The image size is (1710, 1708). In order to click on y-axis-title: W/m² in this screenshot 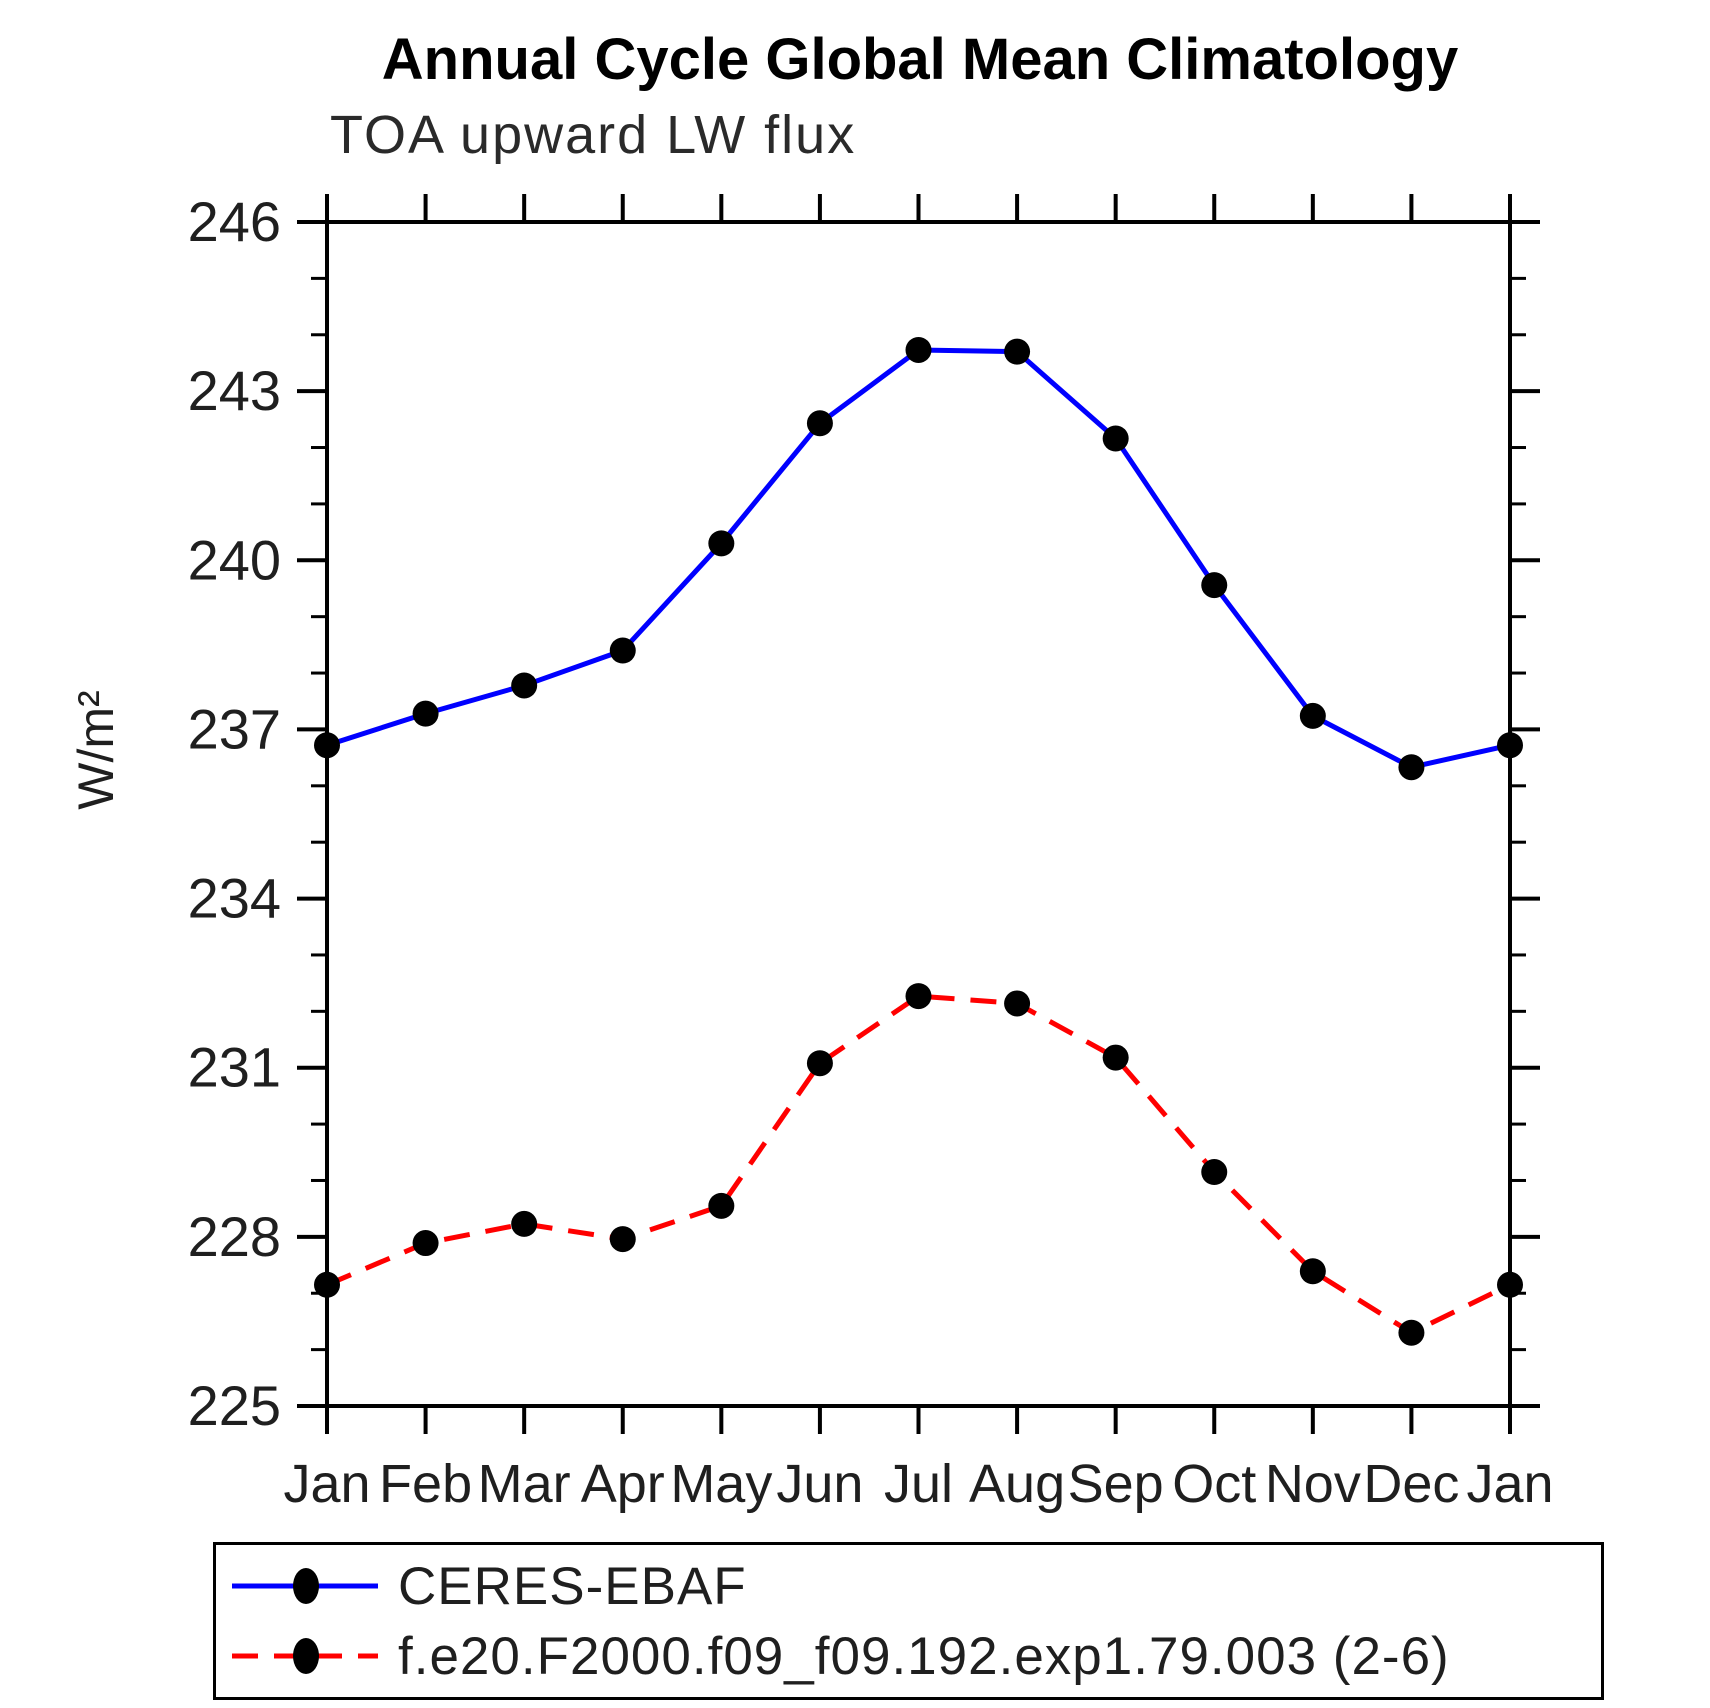, I will do `click(96, 749)`.